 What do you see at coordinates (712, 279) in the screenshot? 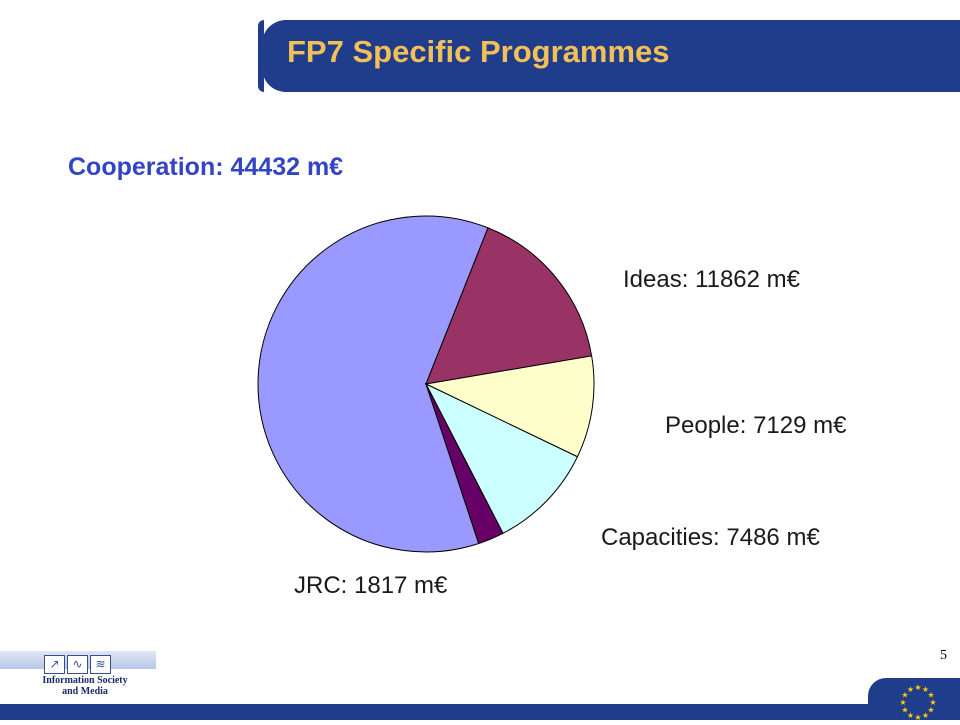
I see `ideas-label: Ideas: 11862 m€` at bounding box center [712, 279].